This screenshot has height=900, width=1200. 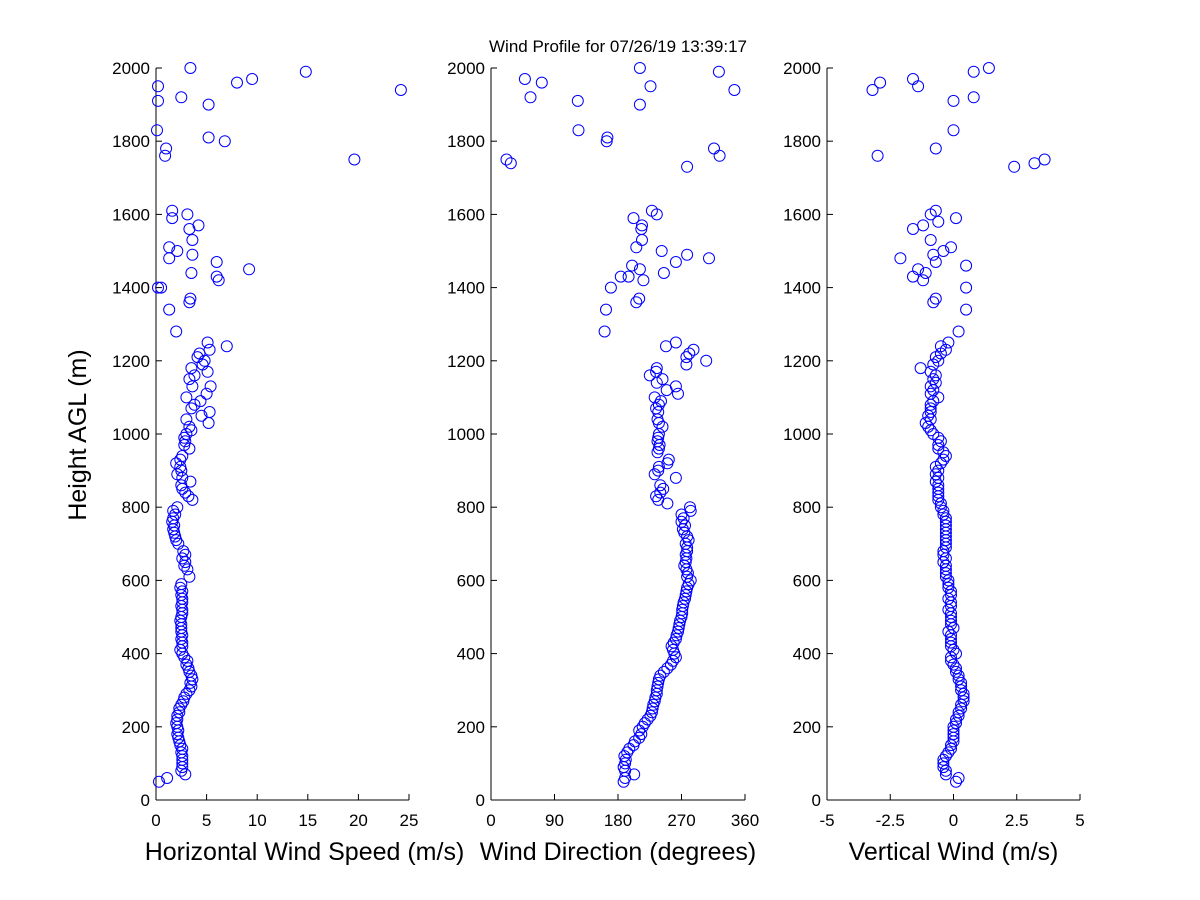 I want to click on y-axis-label: Height AGL (m), so click(x=78, y=434).